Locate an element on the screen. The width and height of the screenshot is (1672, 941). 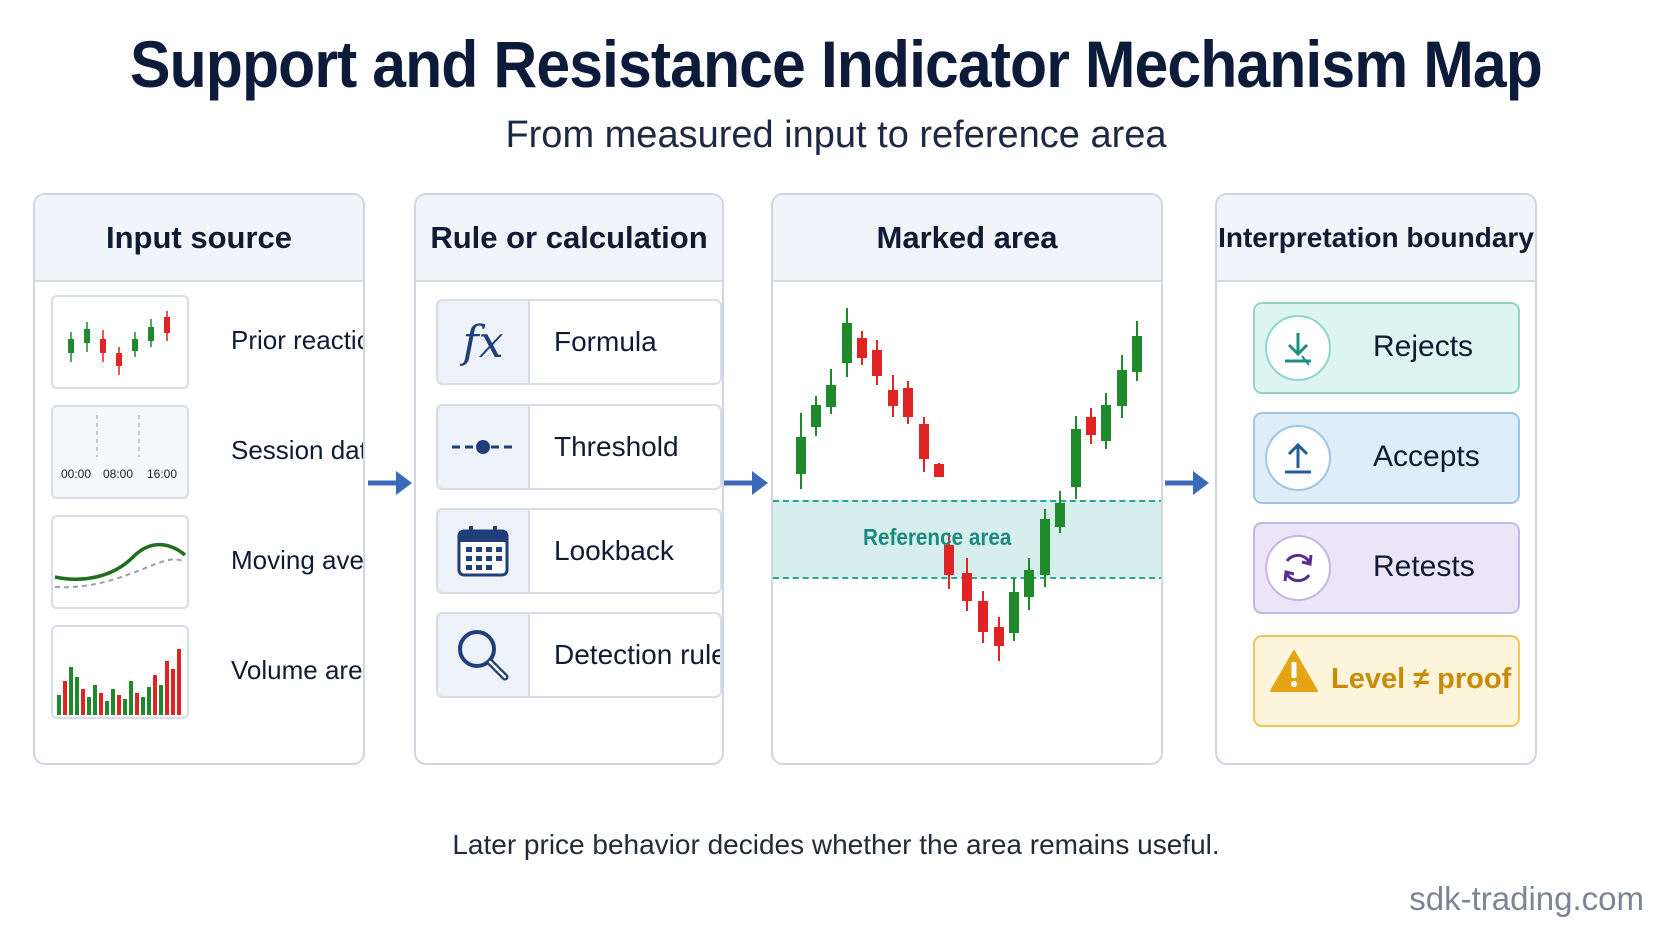
session-tick-label: 16:00 is located at coordinates (162, 474).